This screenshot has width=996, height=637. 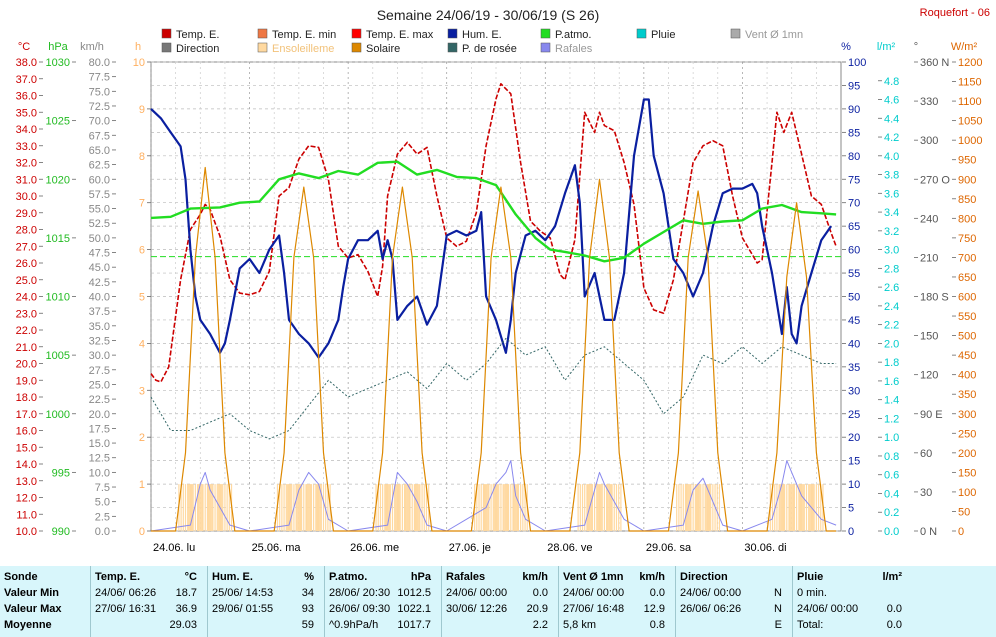 I want to click on axis-tick-rain: 0.4, so click(x=891, y=494).